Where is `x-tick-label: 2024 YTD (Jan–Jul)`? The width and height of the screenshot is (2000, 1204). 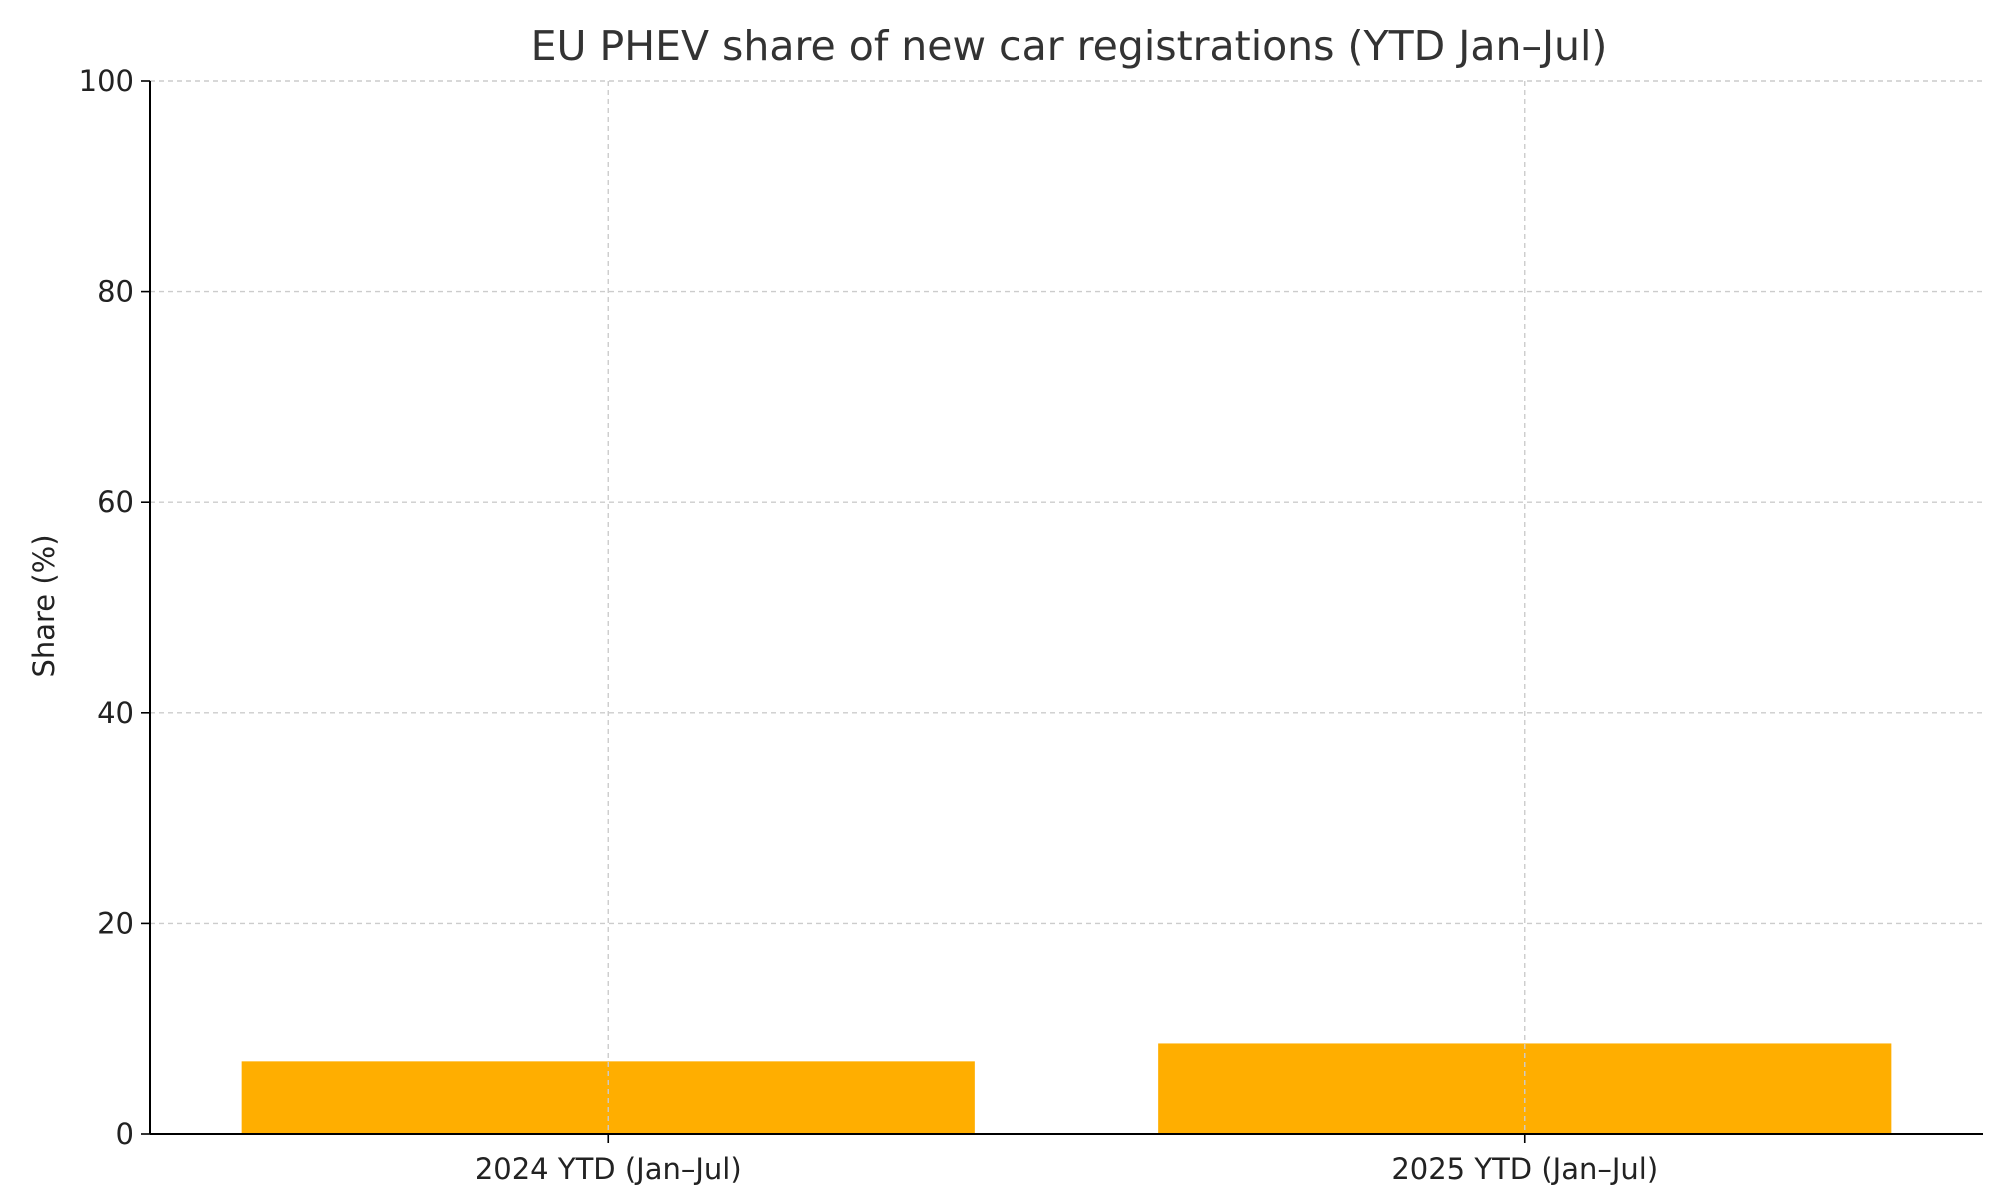
x-tick-label: 2024 YTD (Jan–Jul) is located at coordinates (608, 1169).